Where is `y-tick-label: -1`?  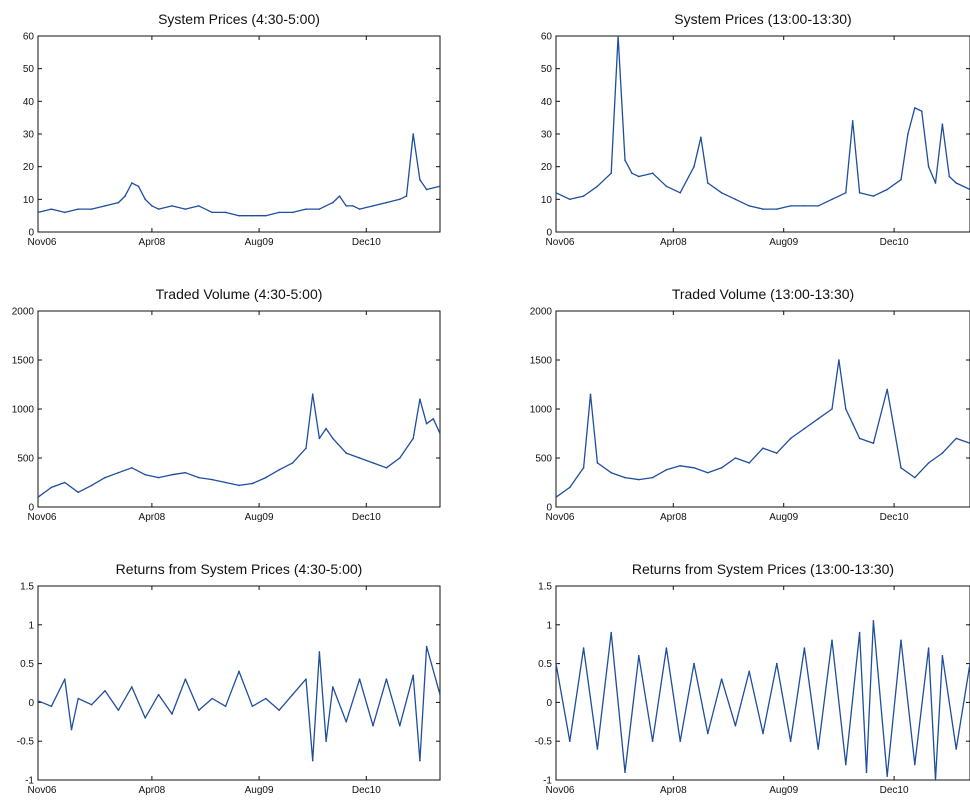 y-tick-label: -1 is located at coordinates (29, 781).